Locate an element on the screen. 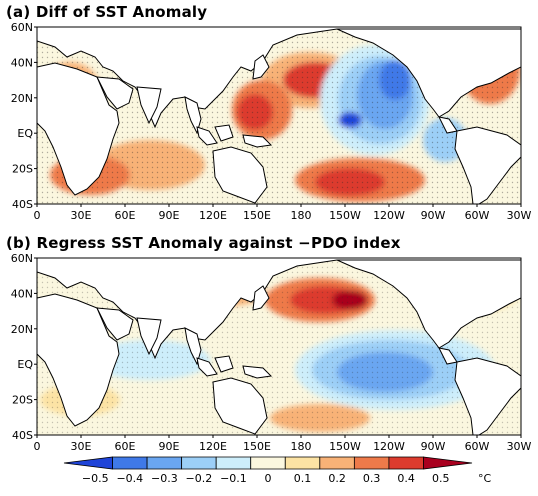 The width and height of the screenshot is (538, 496). colorbar-label: 0.1 is located at coordinates (303, 478).